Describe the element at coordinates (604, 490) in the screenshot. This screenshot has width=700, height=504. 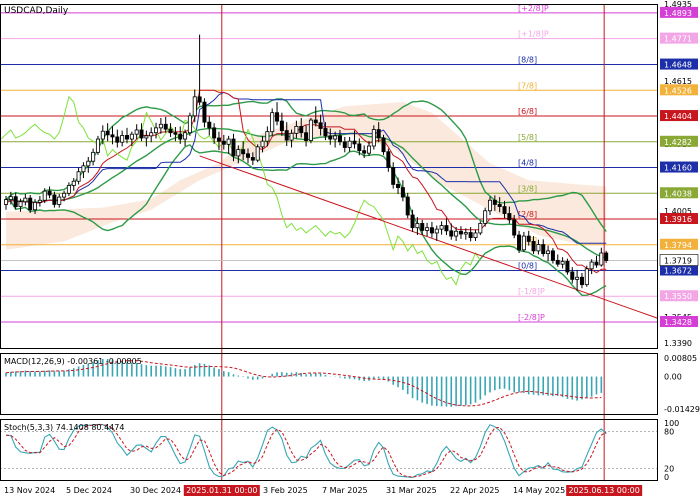
I see `marked-date-tag` at that location.